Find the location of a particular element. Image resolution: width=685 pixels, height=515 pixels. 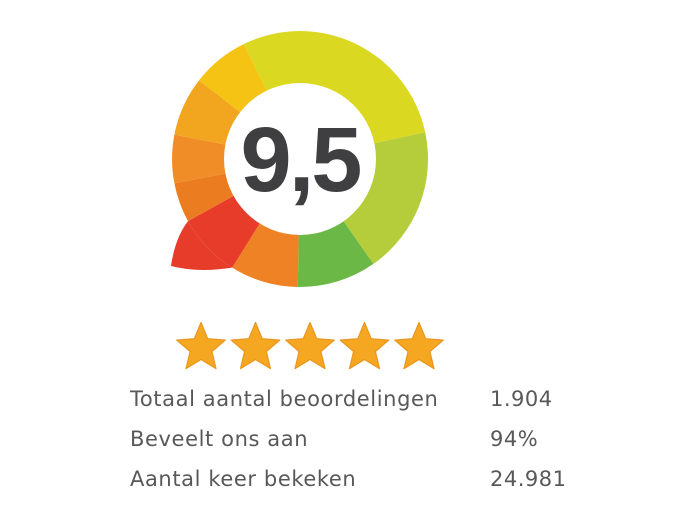

stat-row: Beveelt ons aan 94% is located at coordinates (360, 439).